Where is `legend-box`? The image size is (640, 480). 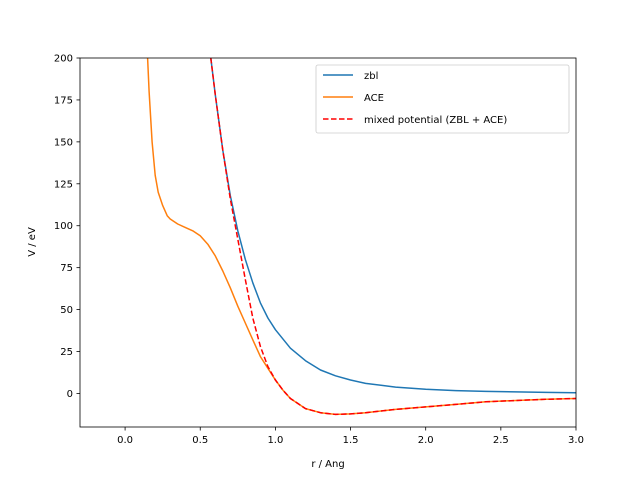
legend-box is located at coordinates (442, 99).